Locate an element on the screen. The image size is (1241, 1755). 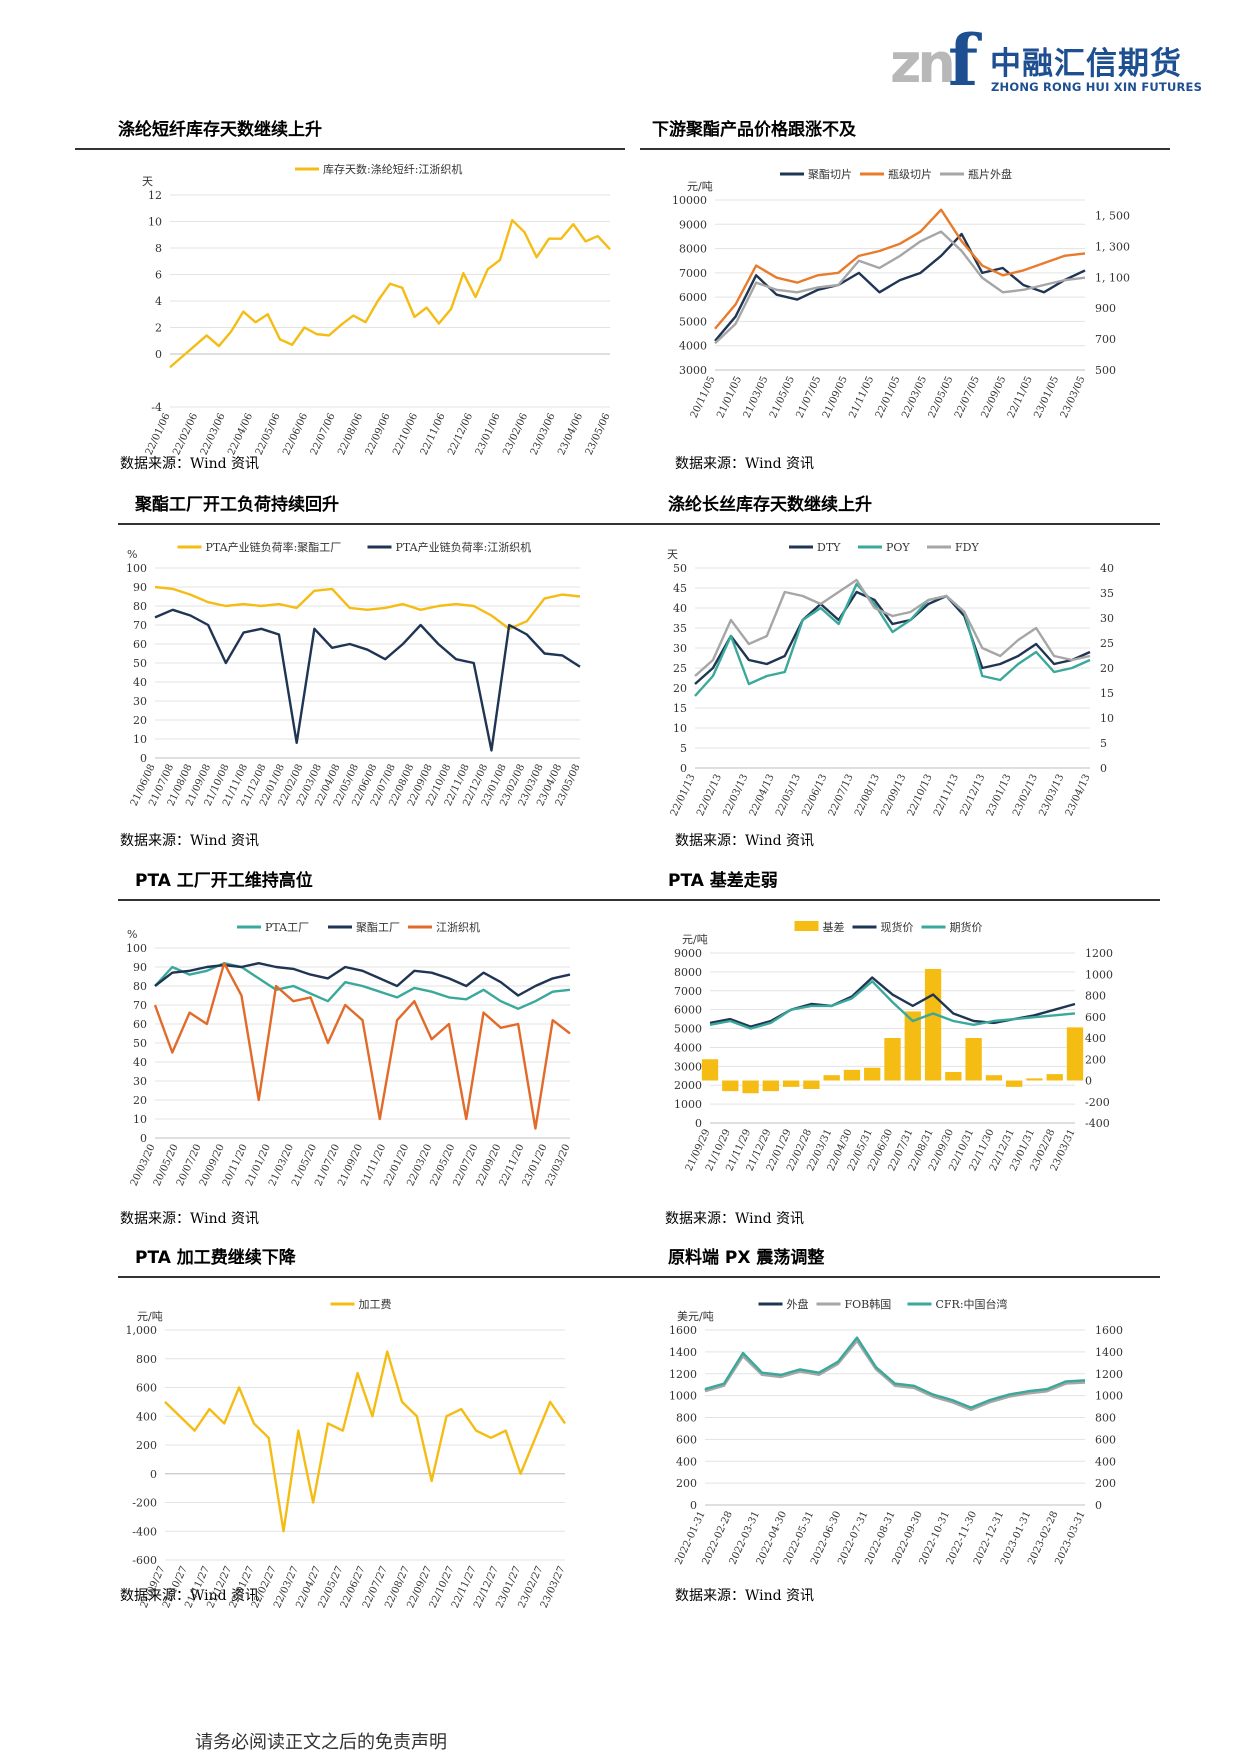
y-tick-label: 60 is located at coordinates (140, 1024).